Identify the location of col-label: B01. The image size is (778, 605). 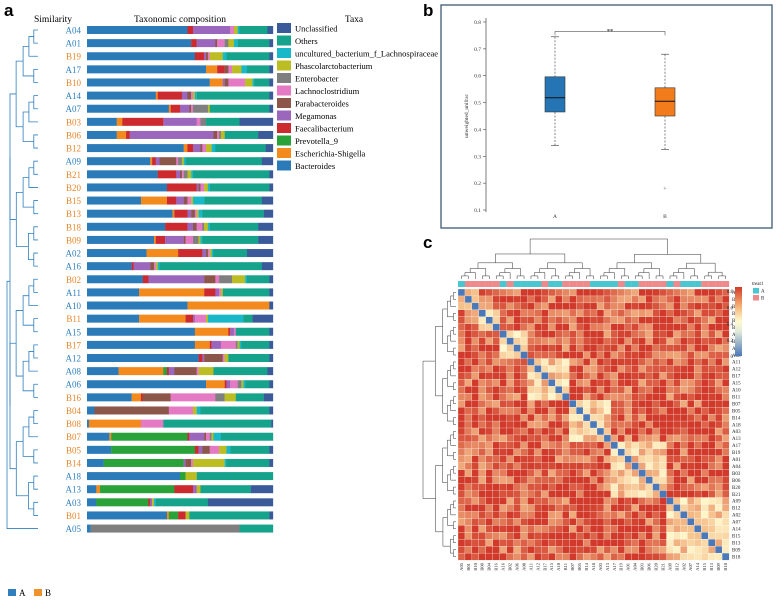
(468, 567).